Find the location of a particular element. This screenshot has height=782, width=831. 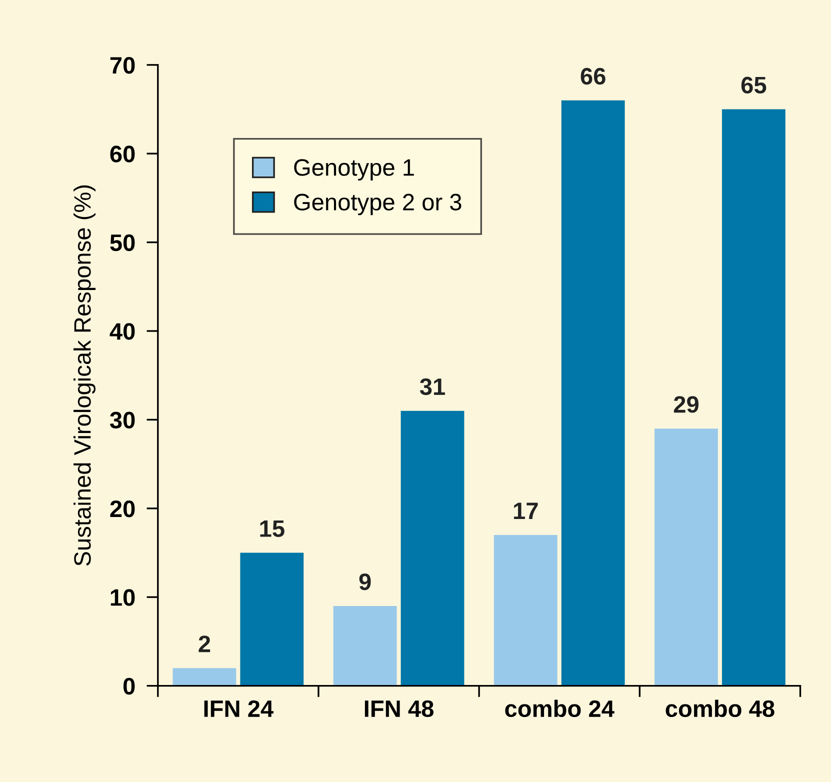

data-label: 31 is located at coordinates (432, 387).